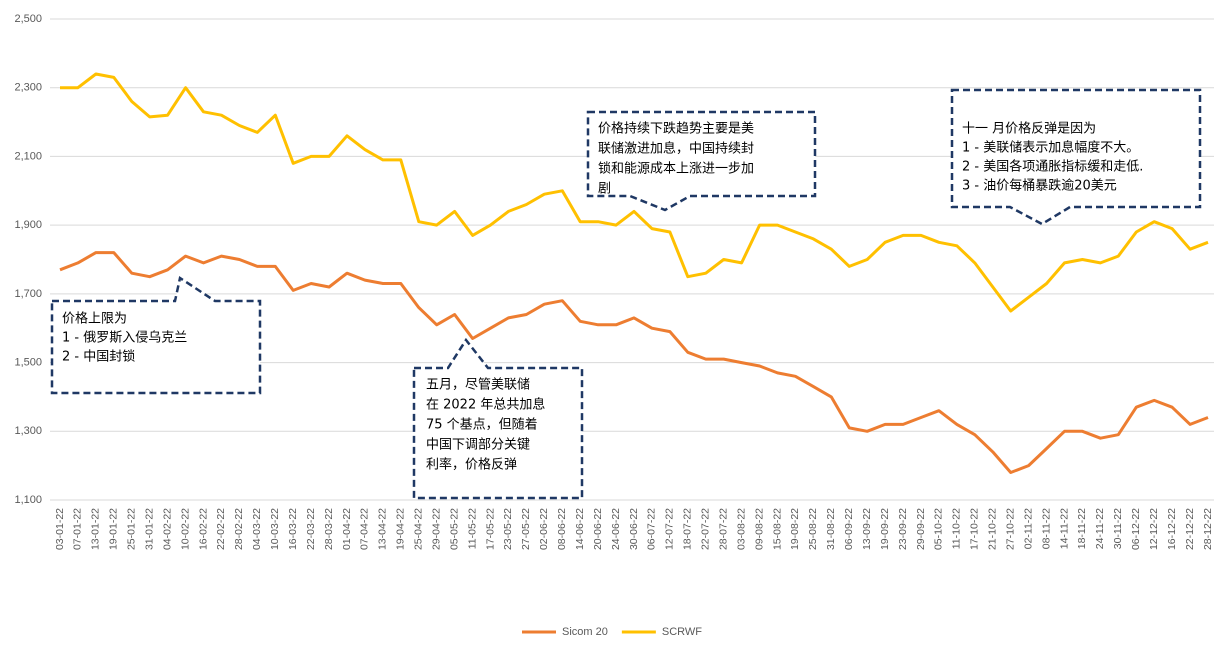 This screenshot has width=1214, height=646. Describe the element at coordinates (1208, 529) in the screenshot. I see `x-tick-label: 28-12-22` at that location.